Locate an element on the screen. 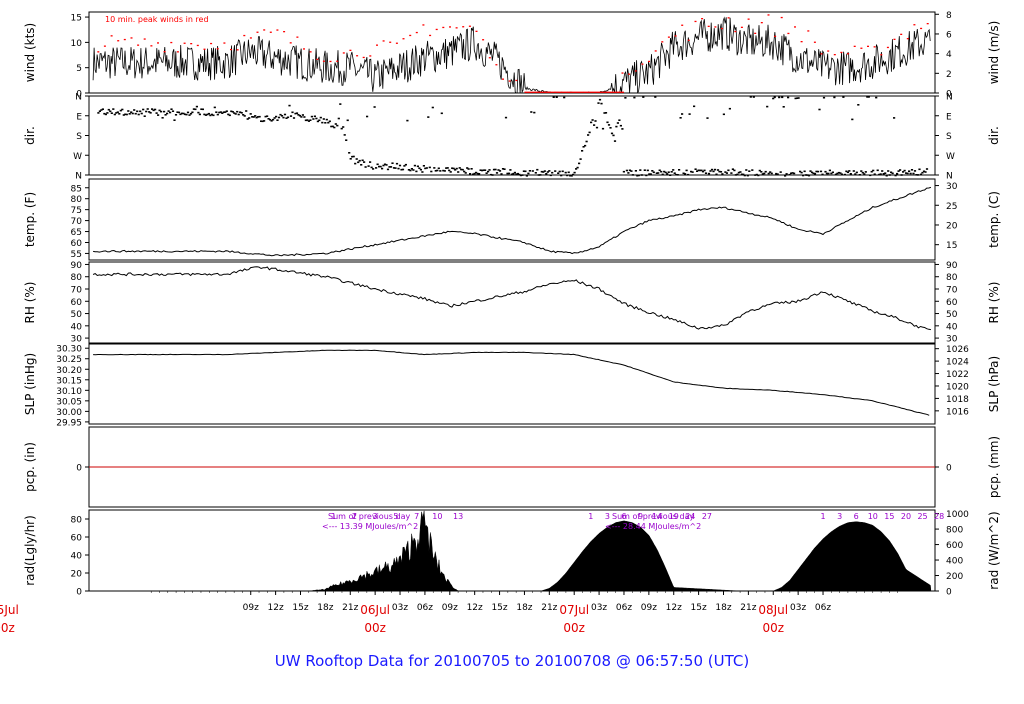 This screenshot has width=1024, height=704. hour-label: 15z is located at coordinates (699, 608).